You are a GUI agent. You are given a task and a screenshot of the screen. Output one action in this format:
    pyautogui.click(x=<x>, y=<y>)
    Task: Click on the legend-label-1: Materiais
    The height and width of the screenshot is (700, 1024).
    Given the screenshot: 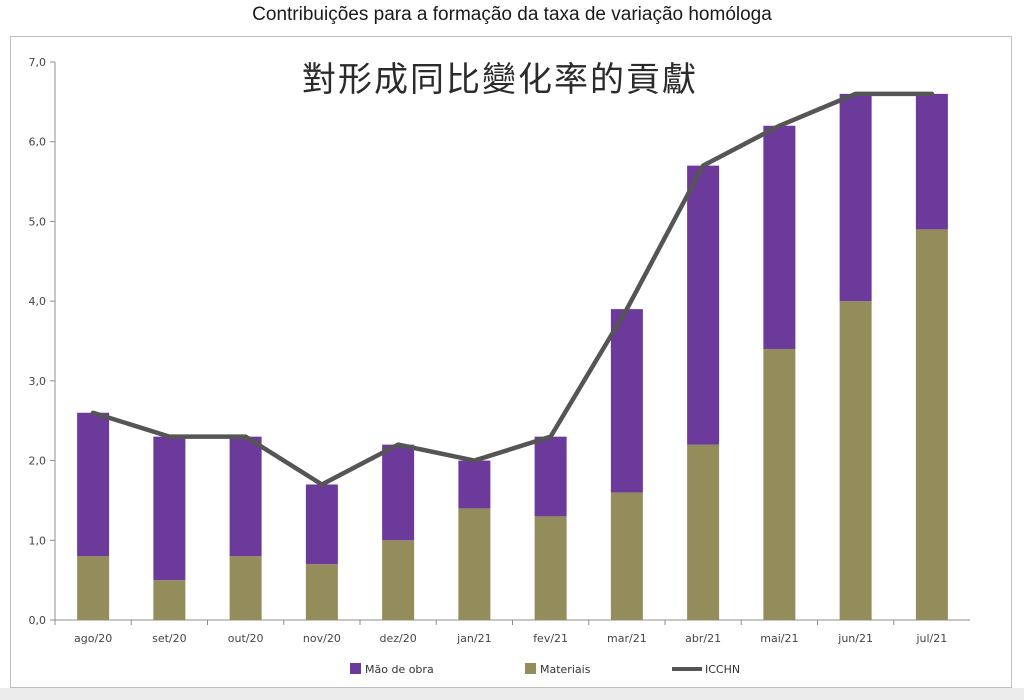 What is the action you would take?
    pyautogui.click(x=565, y=669)
    